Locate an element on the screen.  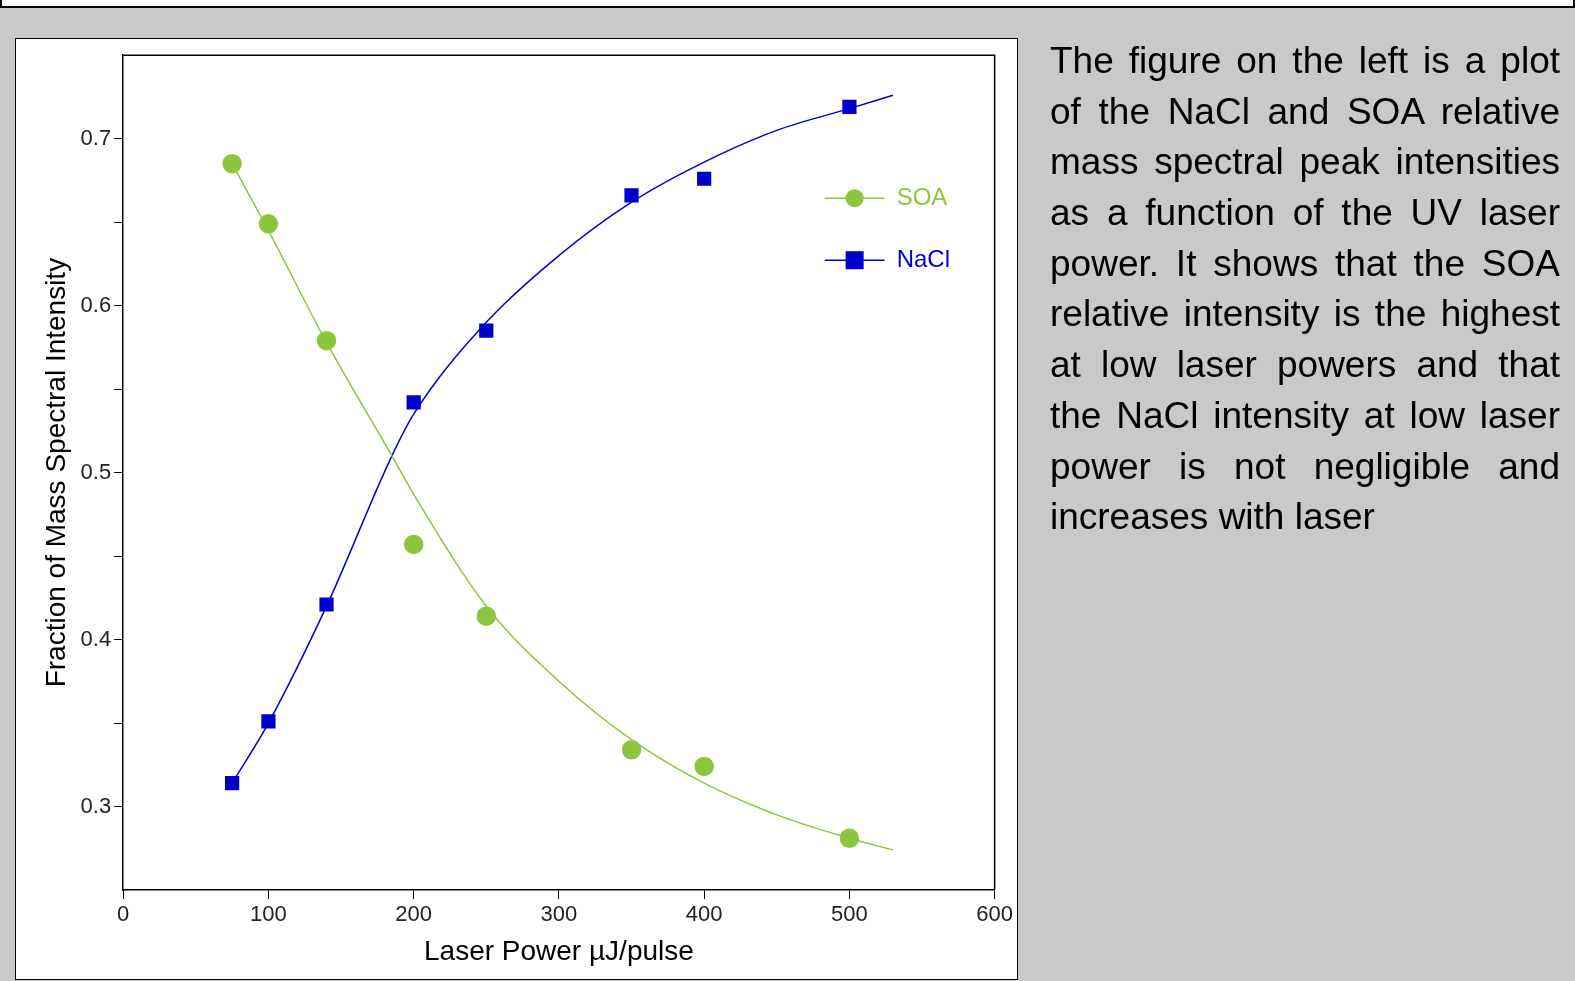
x-tick-label: 100 is located at coordinates (268, 914).